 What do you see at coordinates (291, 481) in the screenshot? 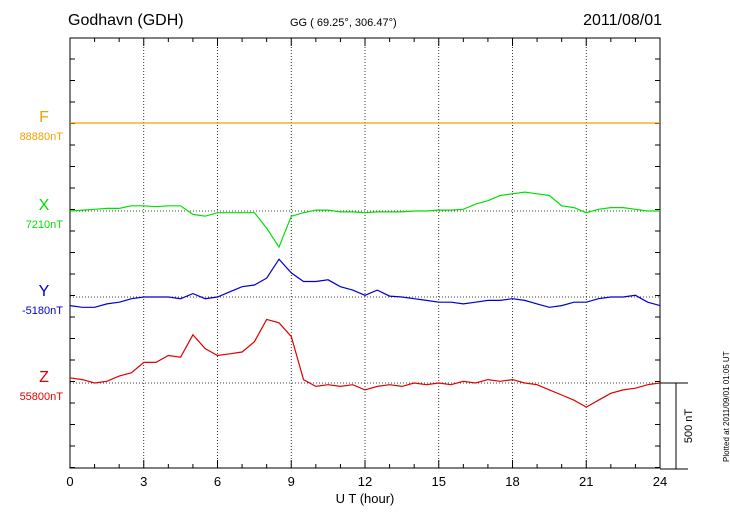
I see `x-tick-label-9: 9` at bounding box center [291, 481].